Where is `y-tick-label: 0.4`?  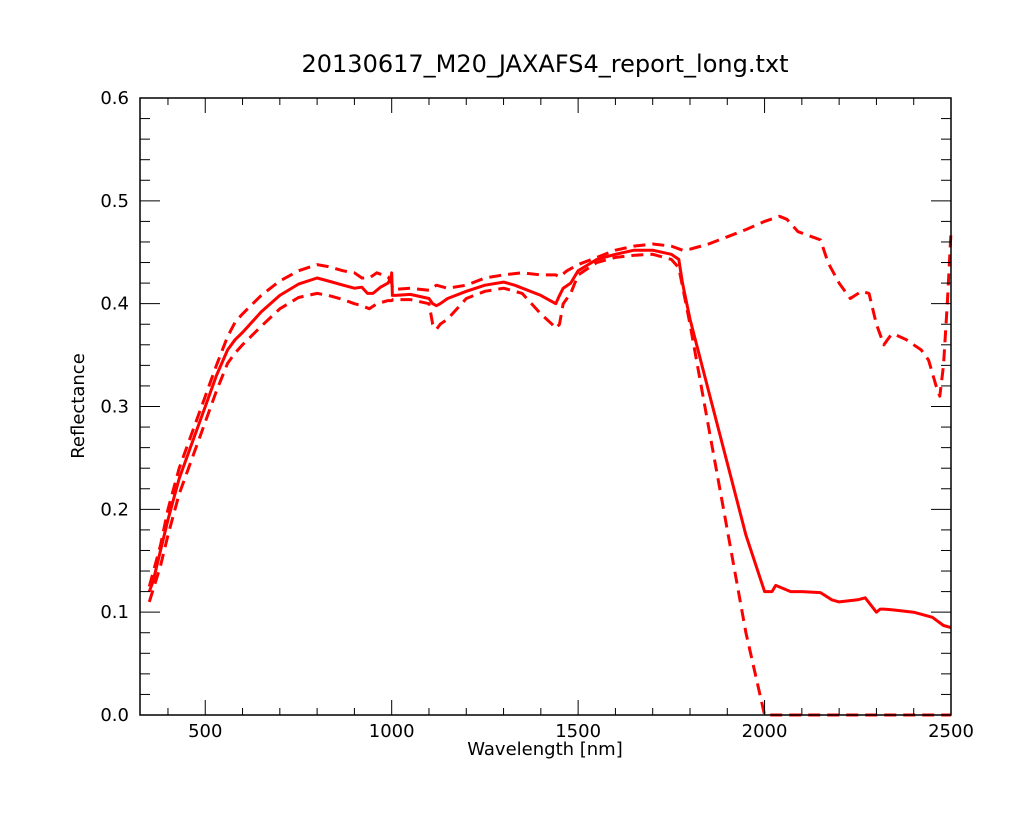
y-tick-label: 0.4 is located at coordinates (114, 304).